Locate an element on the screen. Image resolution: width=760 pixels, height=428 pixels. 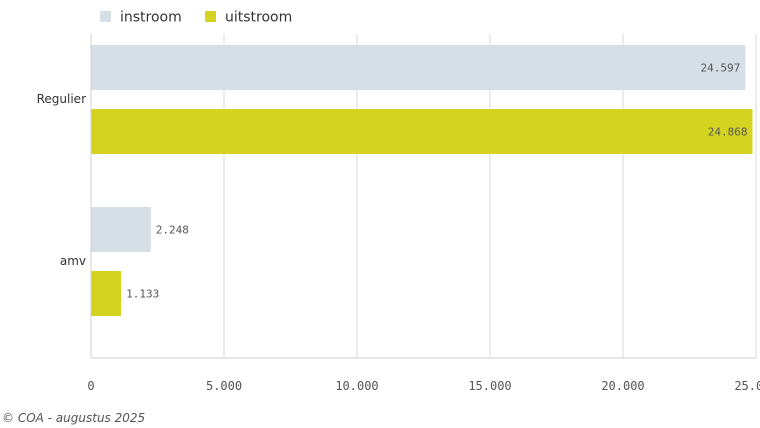
data-label: 24.868 is located at coordinates (728, 132).